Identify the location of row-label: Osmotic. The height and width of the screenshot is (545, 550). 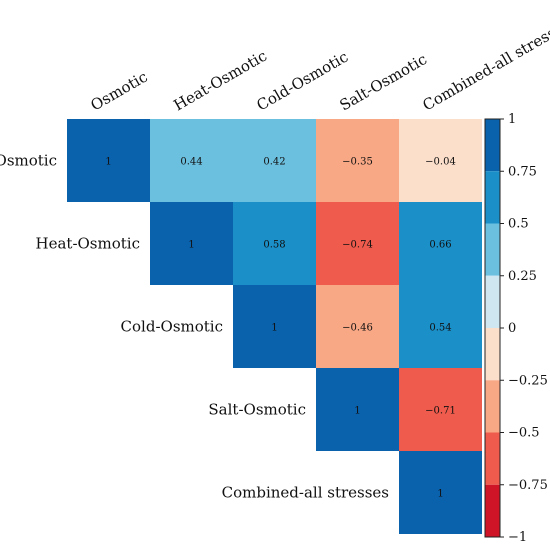
(28, 161).